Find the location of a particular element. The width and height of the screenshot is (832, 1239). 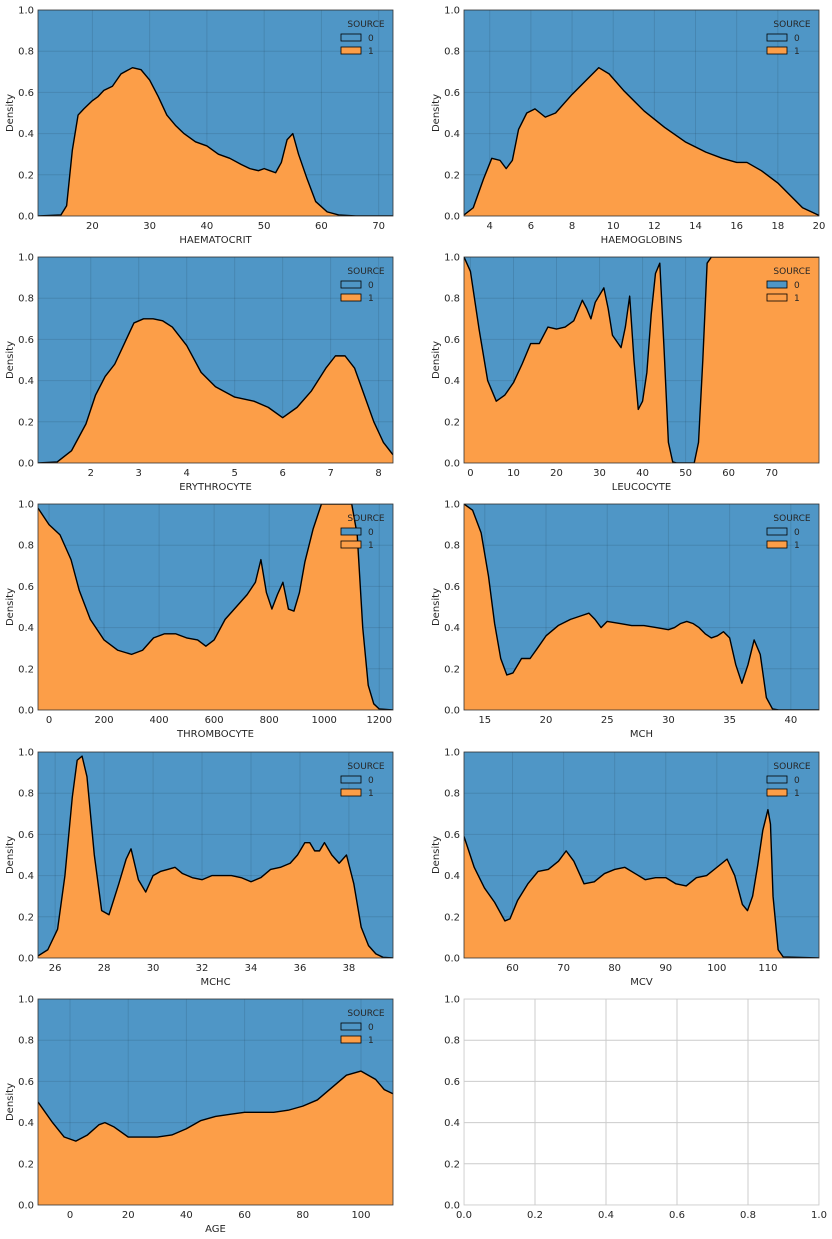

x-axis-label: AGE is located at coordinates (215, 1229).